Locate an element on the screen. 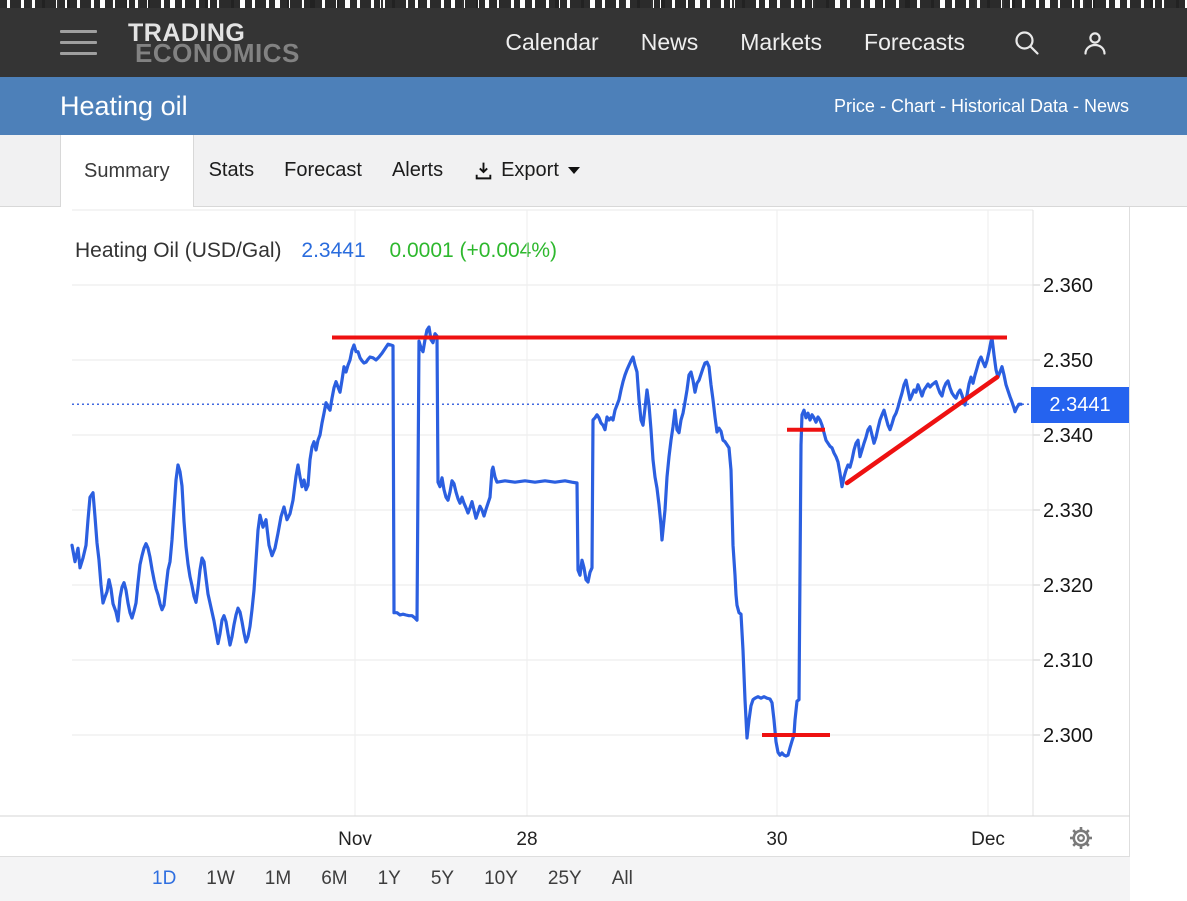  time-range-selector: 1D 1W 1M 6M 1Y 5Y 10Y 25Y All is located at coordinates (565, 879).